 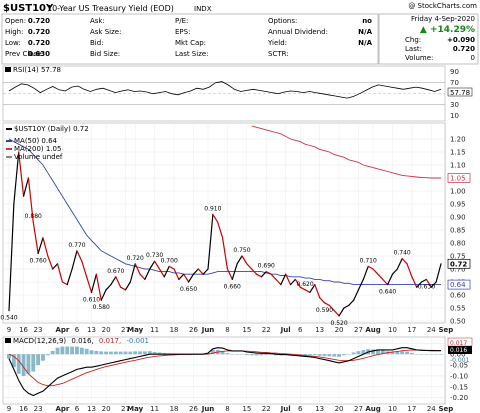 I want to click on rsi-tick-label: 10, so click(x=454, y=116).